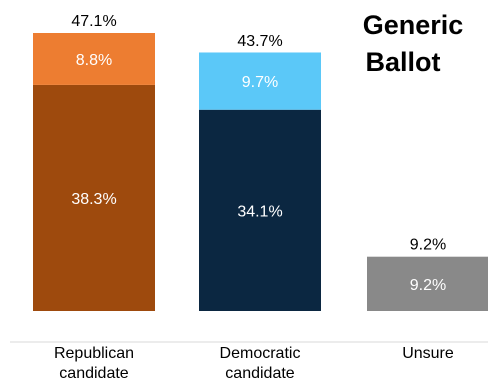  Describe the element at coordinates (260, 353) in the screenshot. I see `category-label: Democratic` at that location.